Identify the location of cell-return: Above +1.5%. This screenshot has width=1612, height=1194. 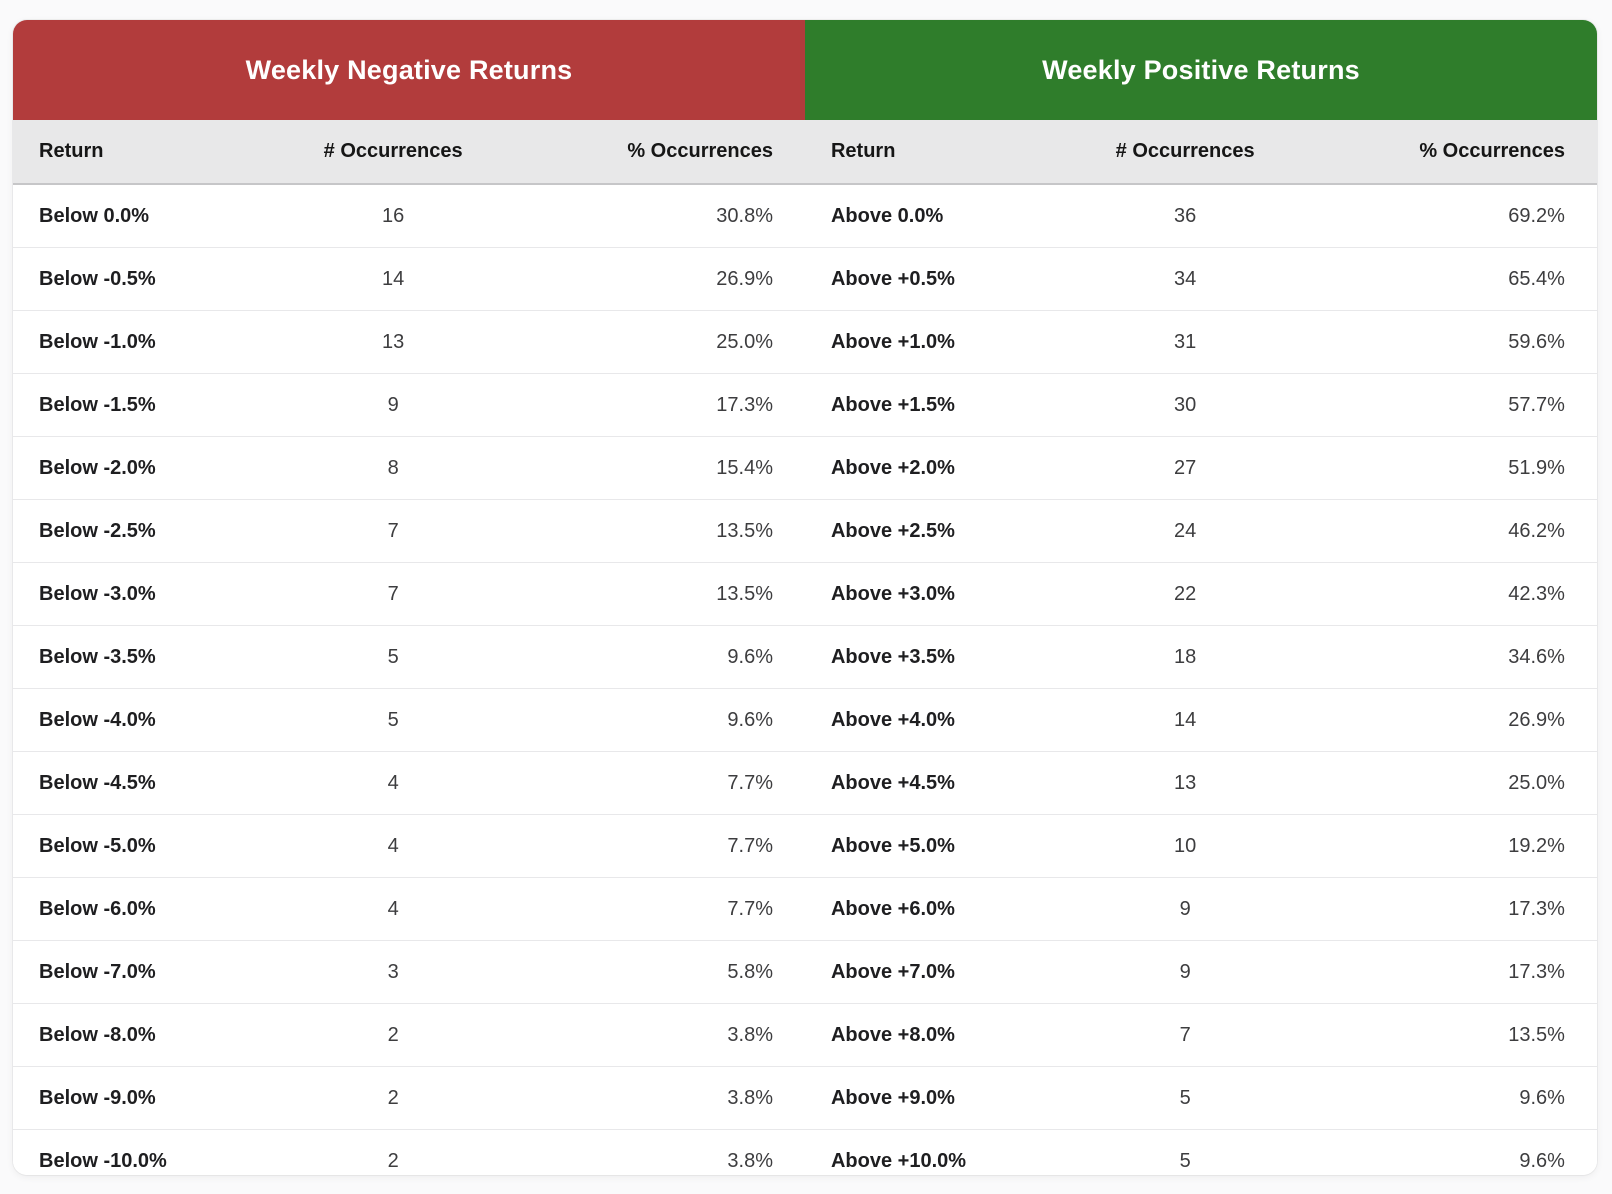
(892, 404).